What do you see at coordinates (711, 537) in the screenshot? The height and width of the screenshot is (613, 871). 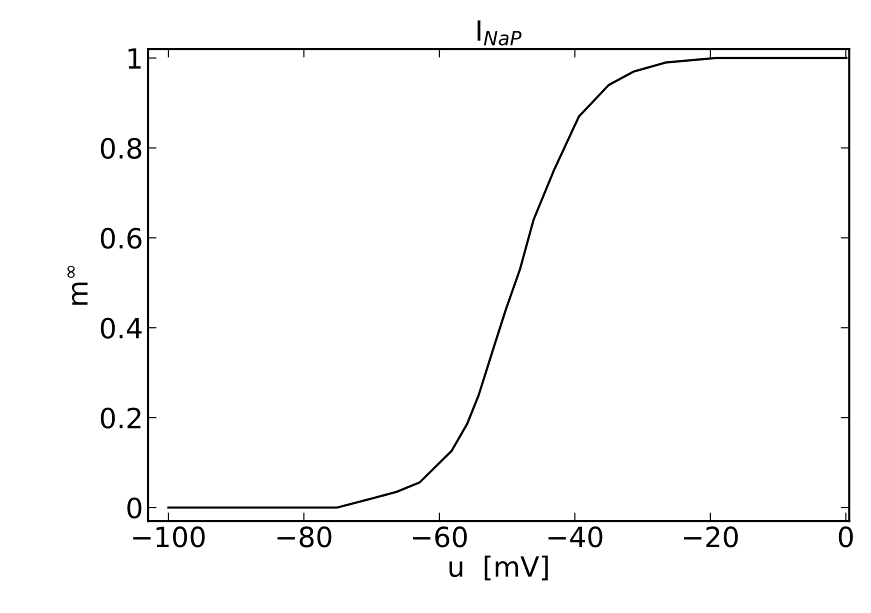 I see `x-tick-label: −20` at bounding box center [711, 537].